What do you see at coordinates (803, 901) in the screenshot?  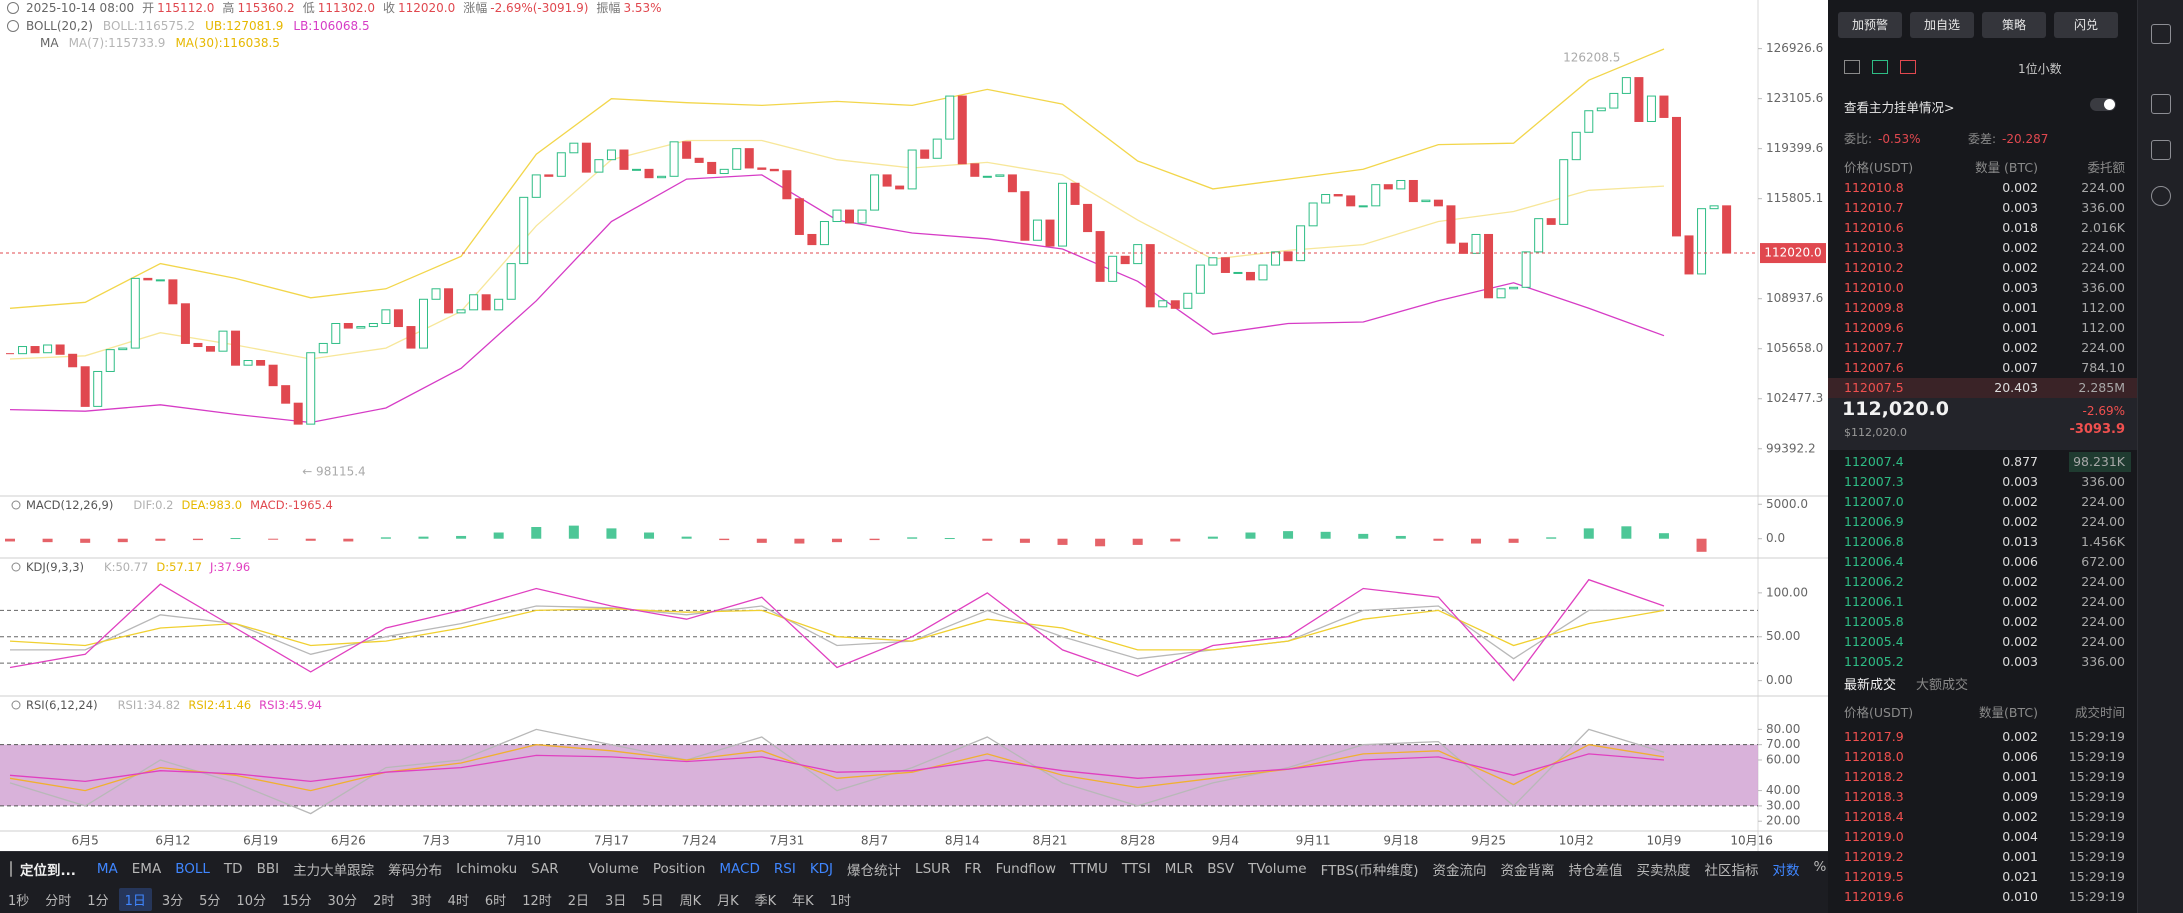 I see `timeframe: 年K` at bounding box center [803, 901].